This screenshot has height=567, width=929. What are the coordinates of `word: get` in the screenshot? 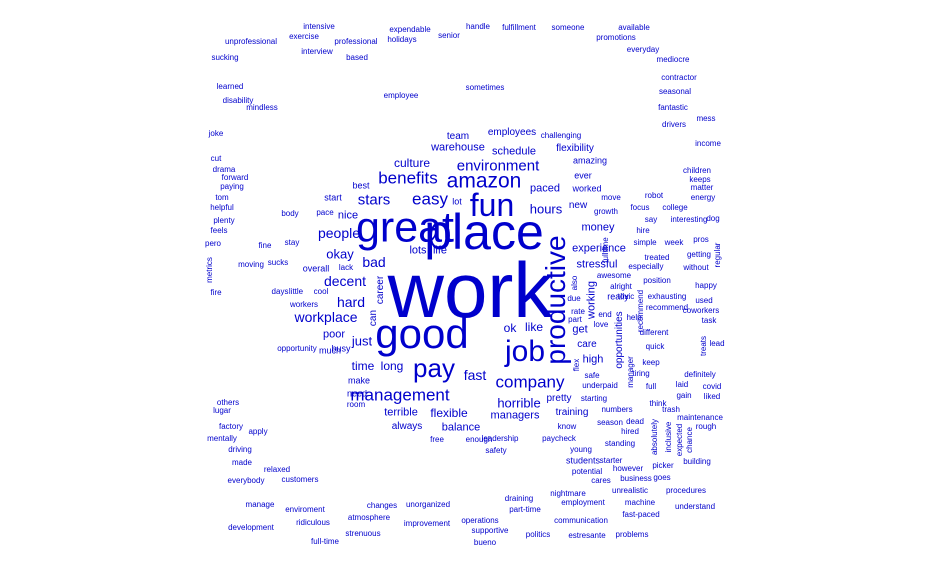 It's located at (580, 329).